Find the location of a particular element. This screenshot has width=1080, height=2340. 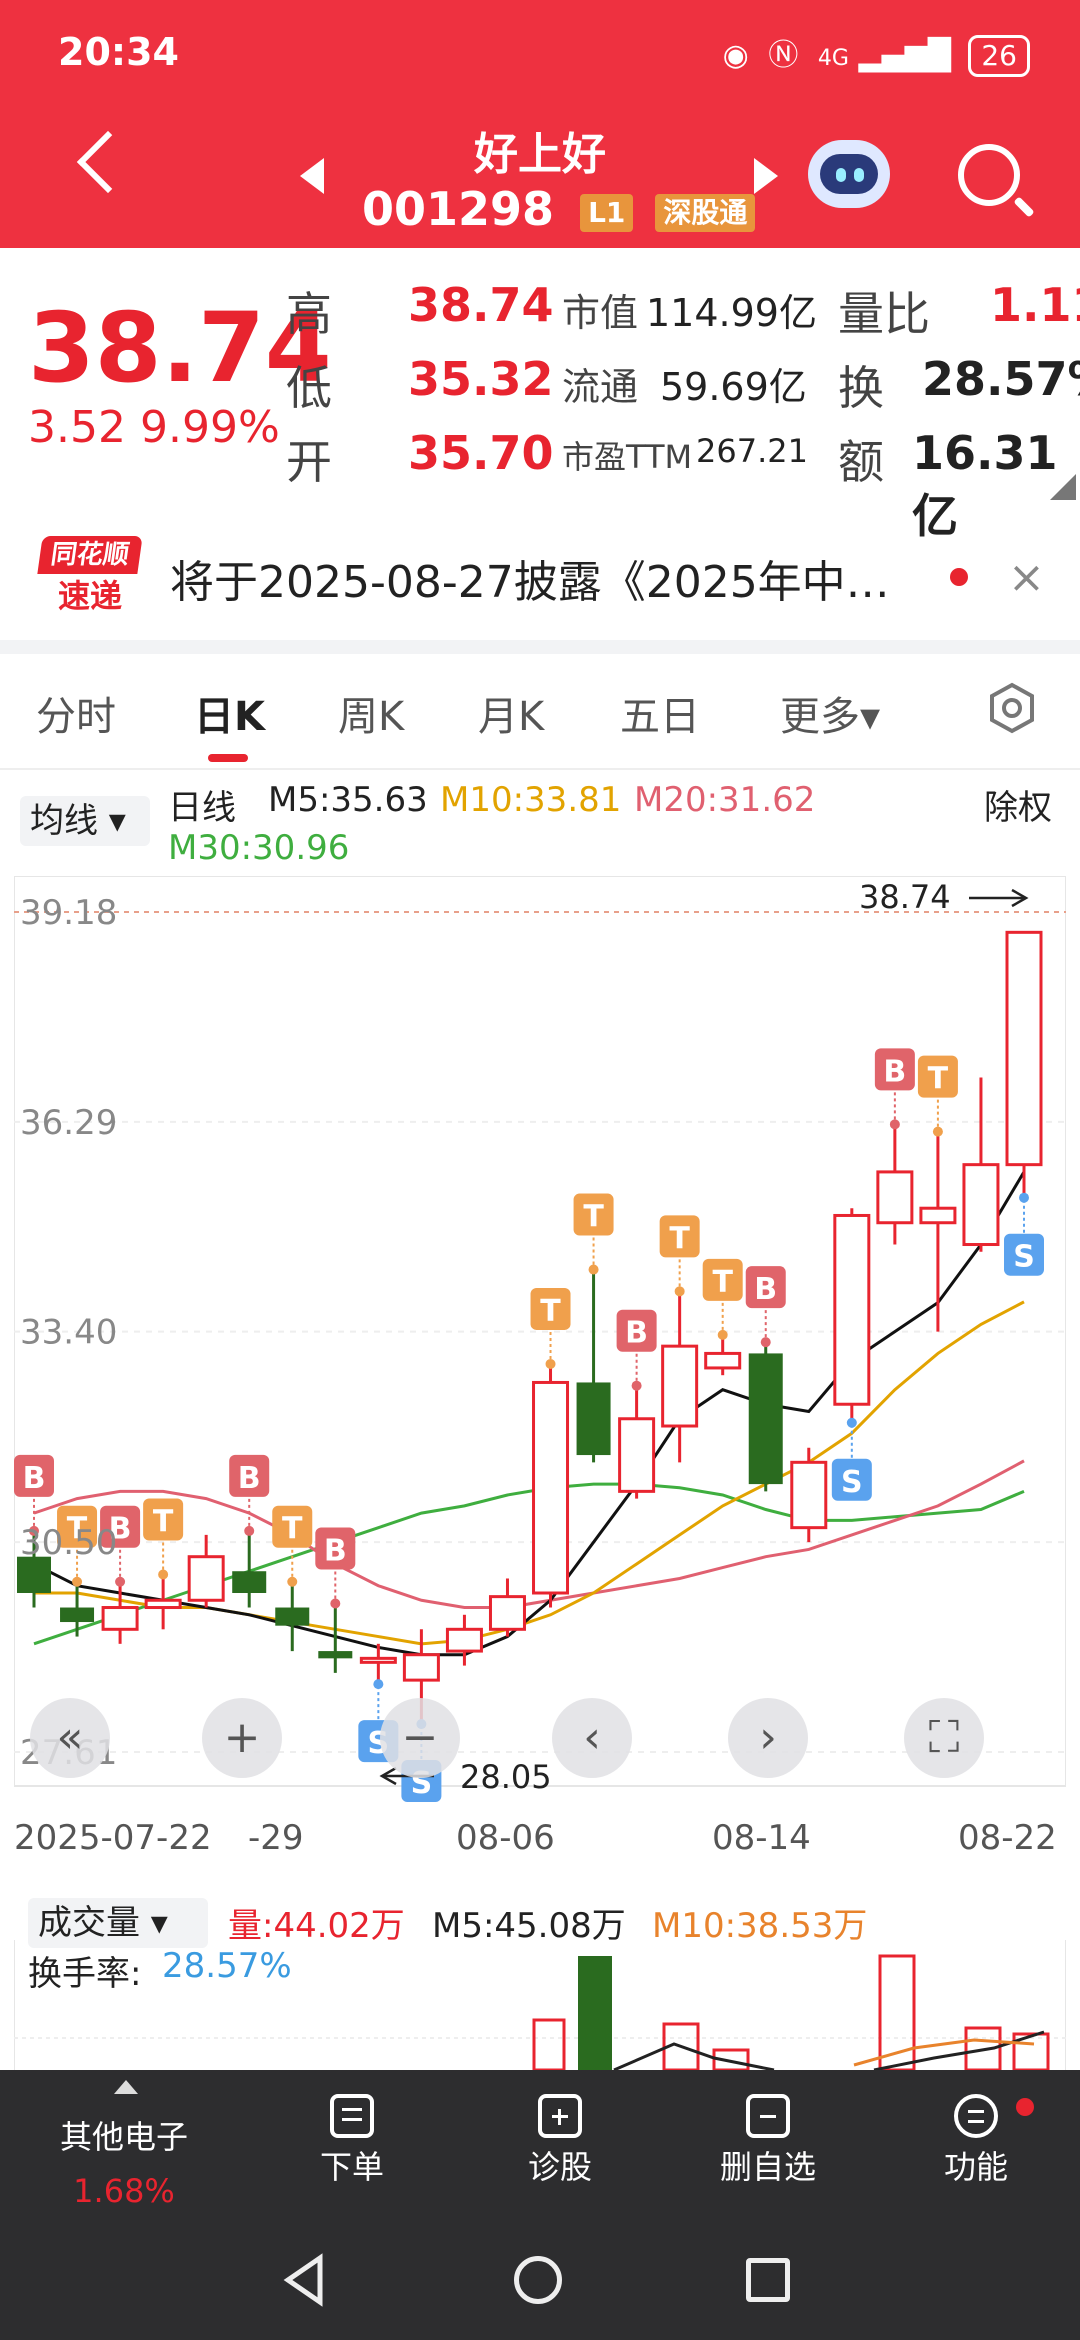

y-tick: 39.18 is located at coordinates (68, 913).